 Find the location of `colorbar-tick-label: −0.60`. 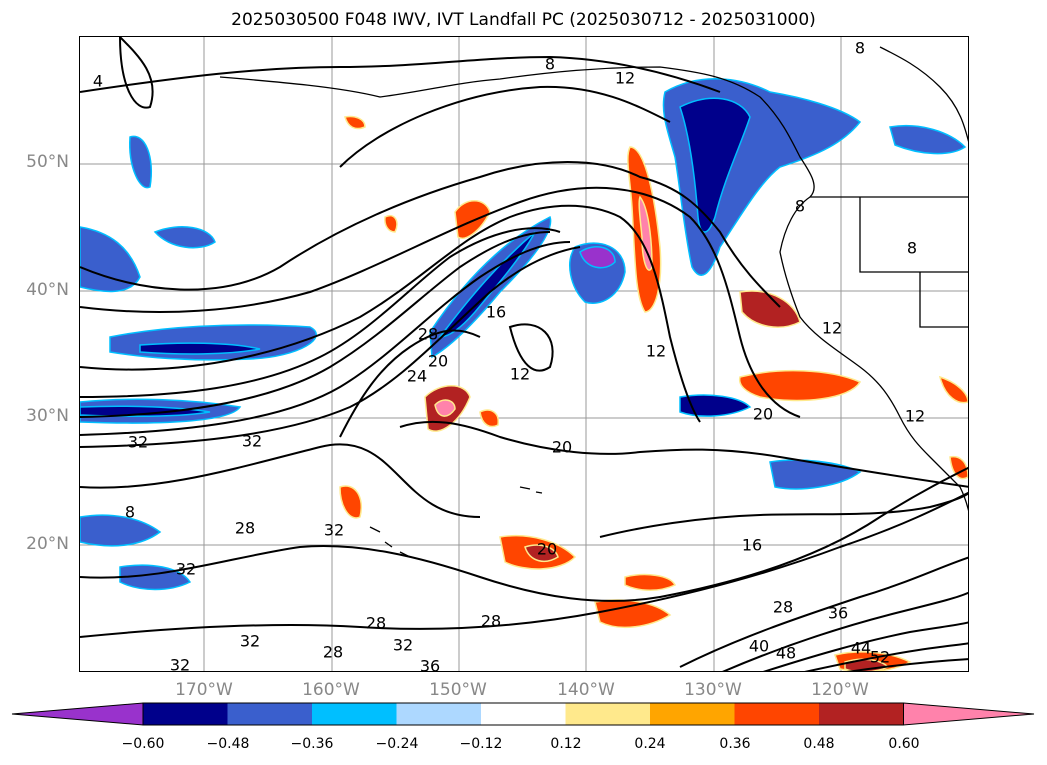

colorbar-tick-label: −0.60 is located at coordinates (143, 744).